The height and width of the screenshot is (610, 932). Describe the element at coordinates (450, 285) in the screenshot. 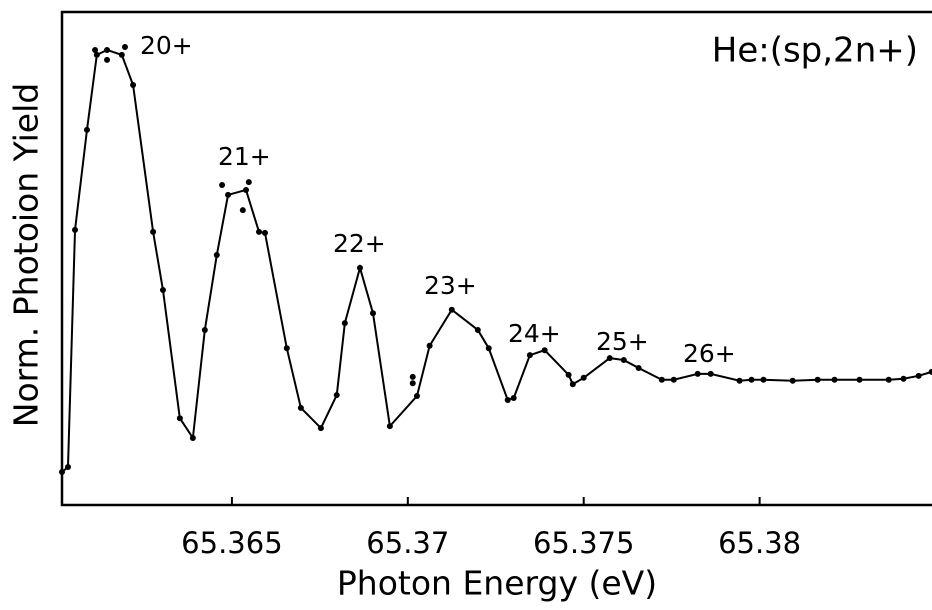

I see `peak-label: 23+` at that location.